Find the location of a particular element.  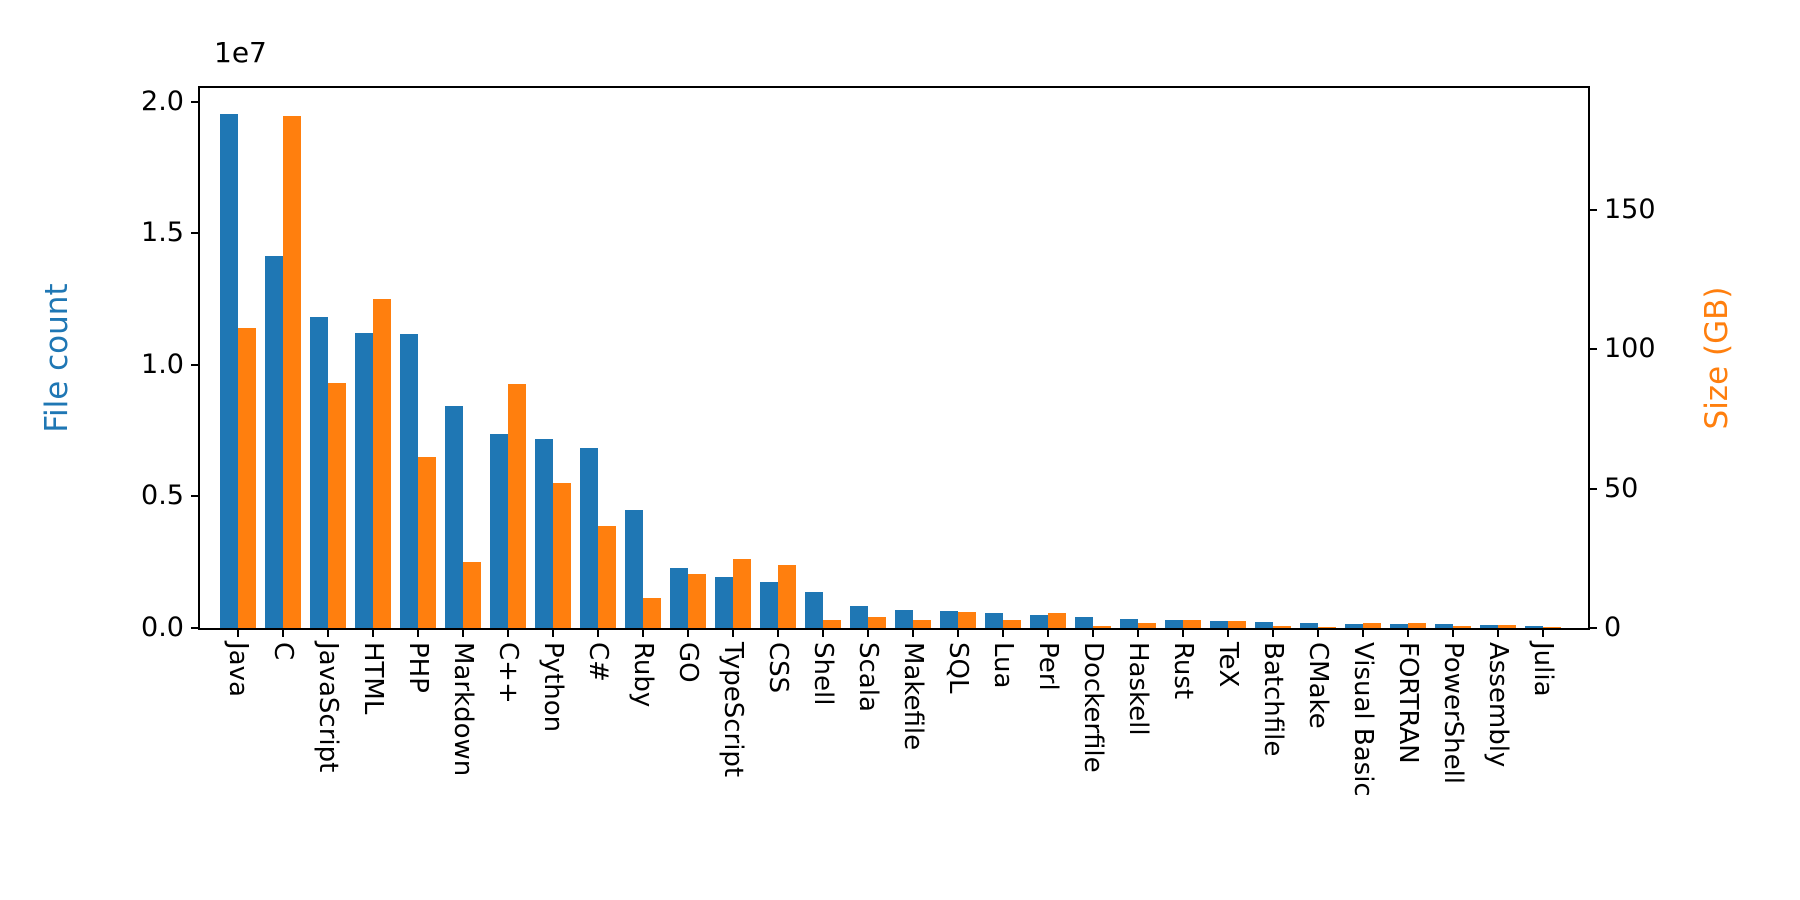

bar-size-gb-powershell is located at coordinates (1462, 627).